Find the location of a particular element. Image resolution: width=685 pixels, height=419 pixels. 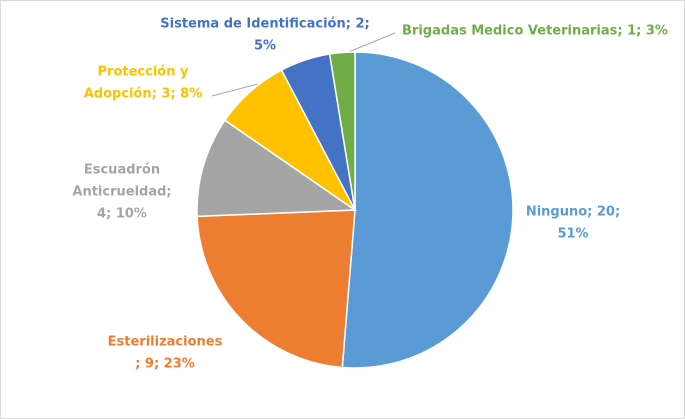

data-label: 5% is located at coordinates (265, 46).